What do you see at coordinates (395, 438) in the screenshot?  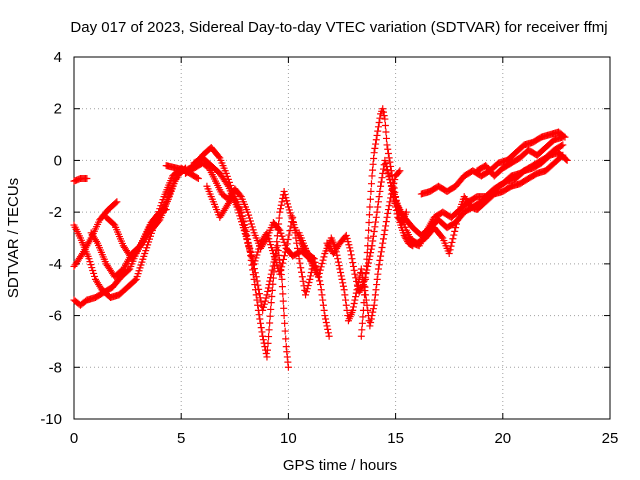 I see `x-tick-label: 15` at bounding box center [395, 438].